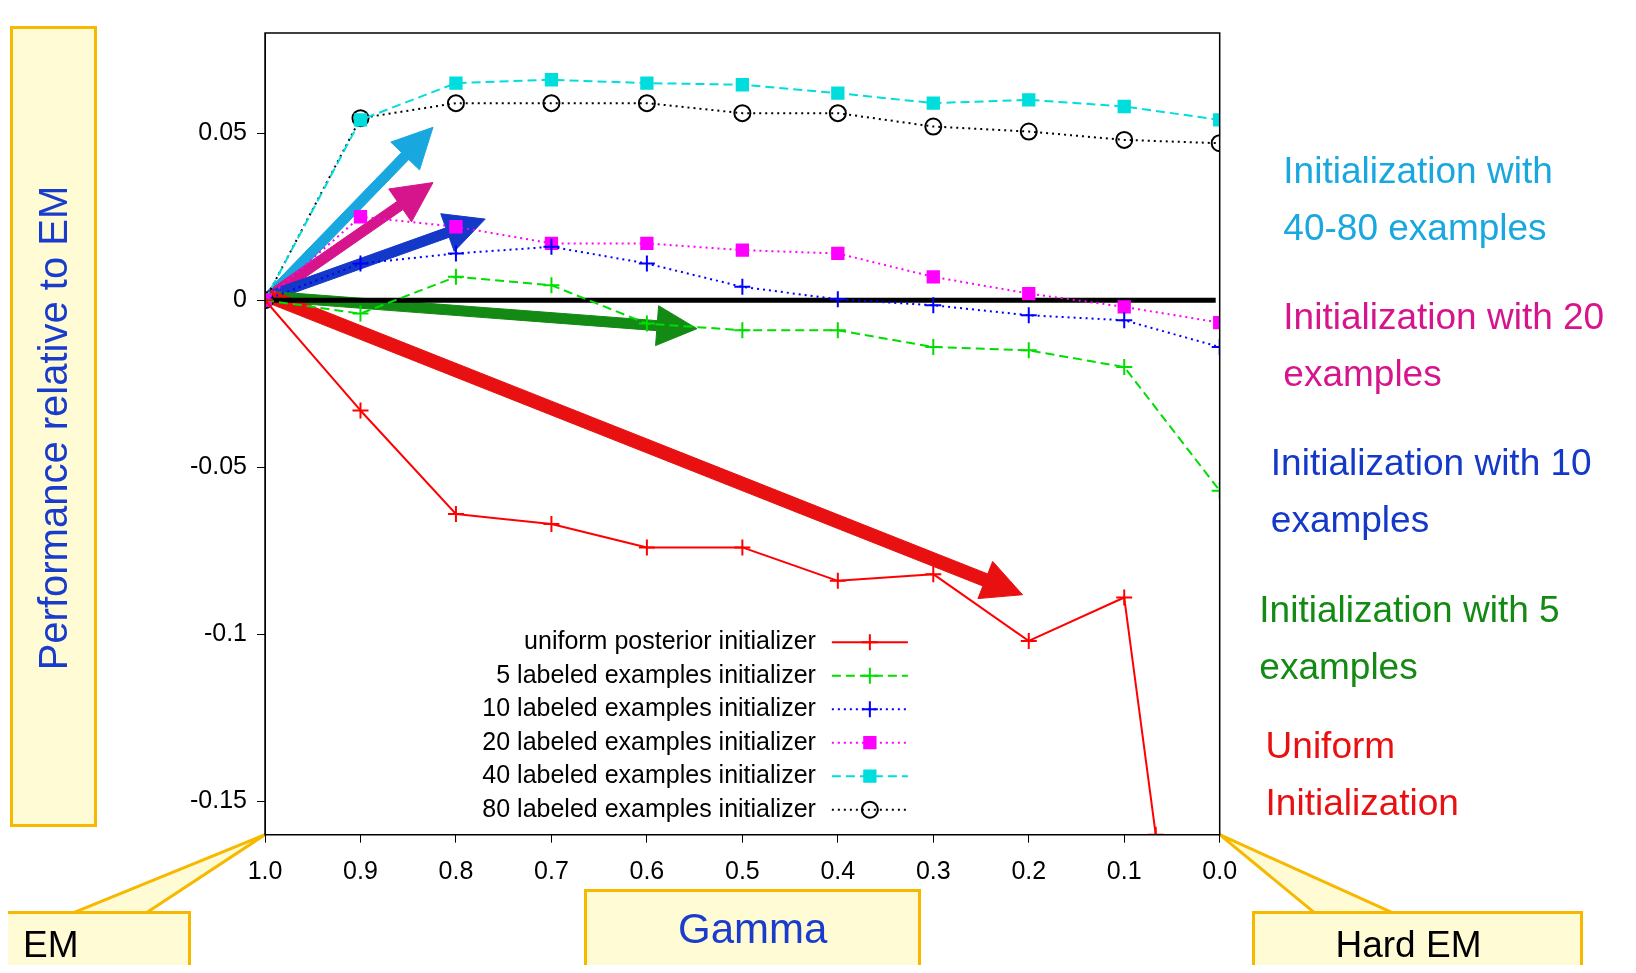  Describe the element at coordinates (551, 869) in the screenshot. I see `x-tick-label: 0.7` at that location.